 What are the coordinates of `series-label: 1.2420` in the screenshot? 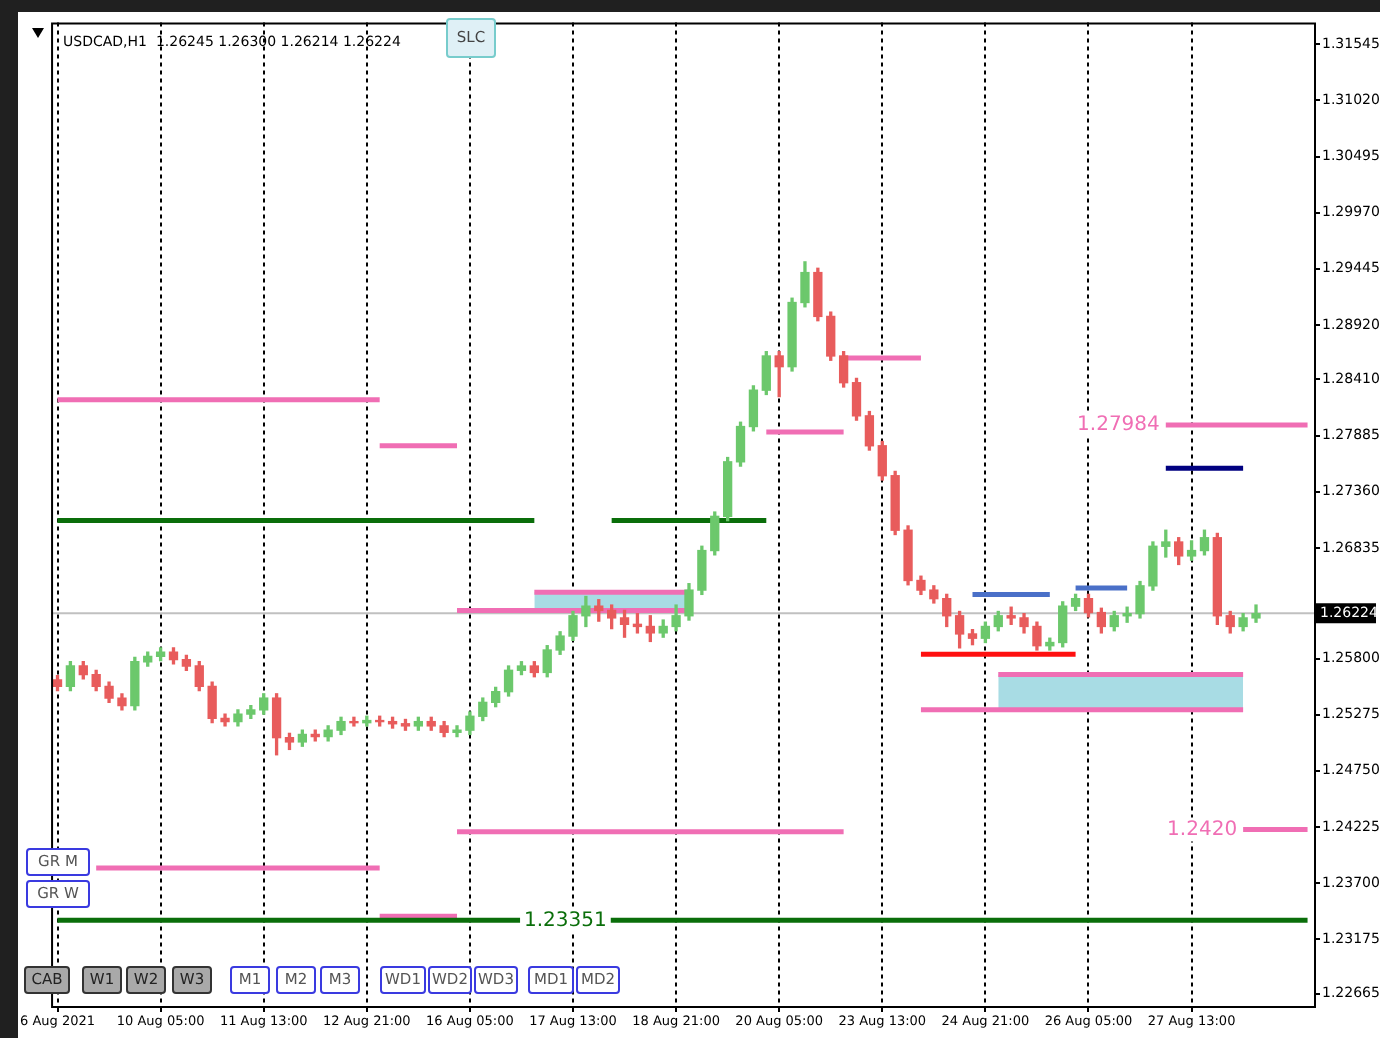 It's located at (1202, 829).